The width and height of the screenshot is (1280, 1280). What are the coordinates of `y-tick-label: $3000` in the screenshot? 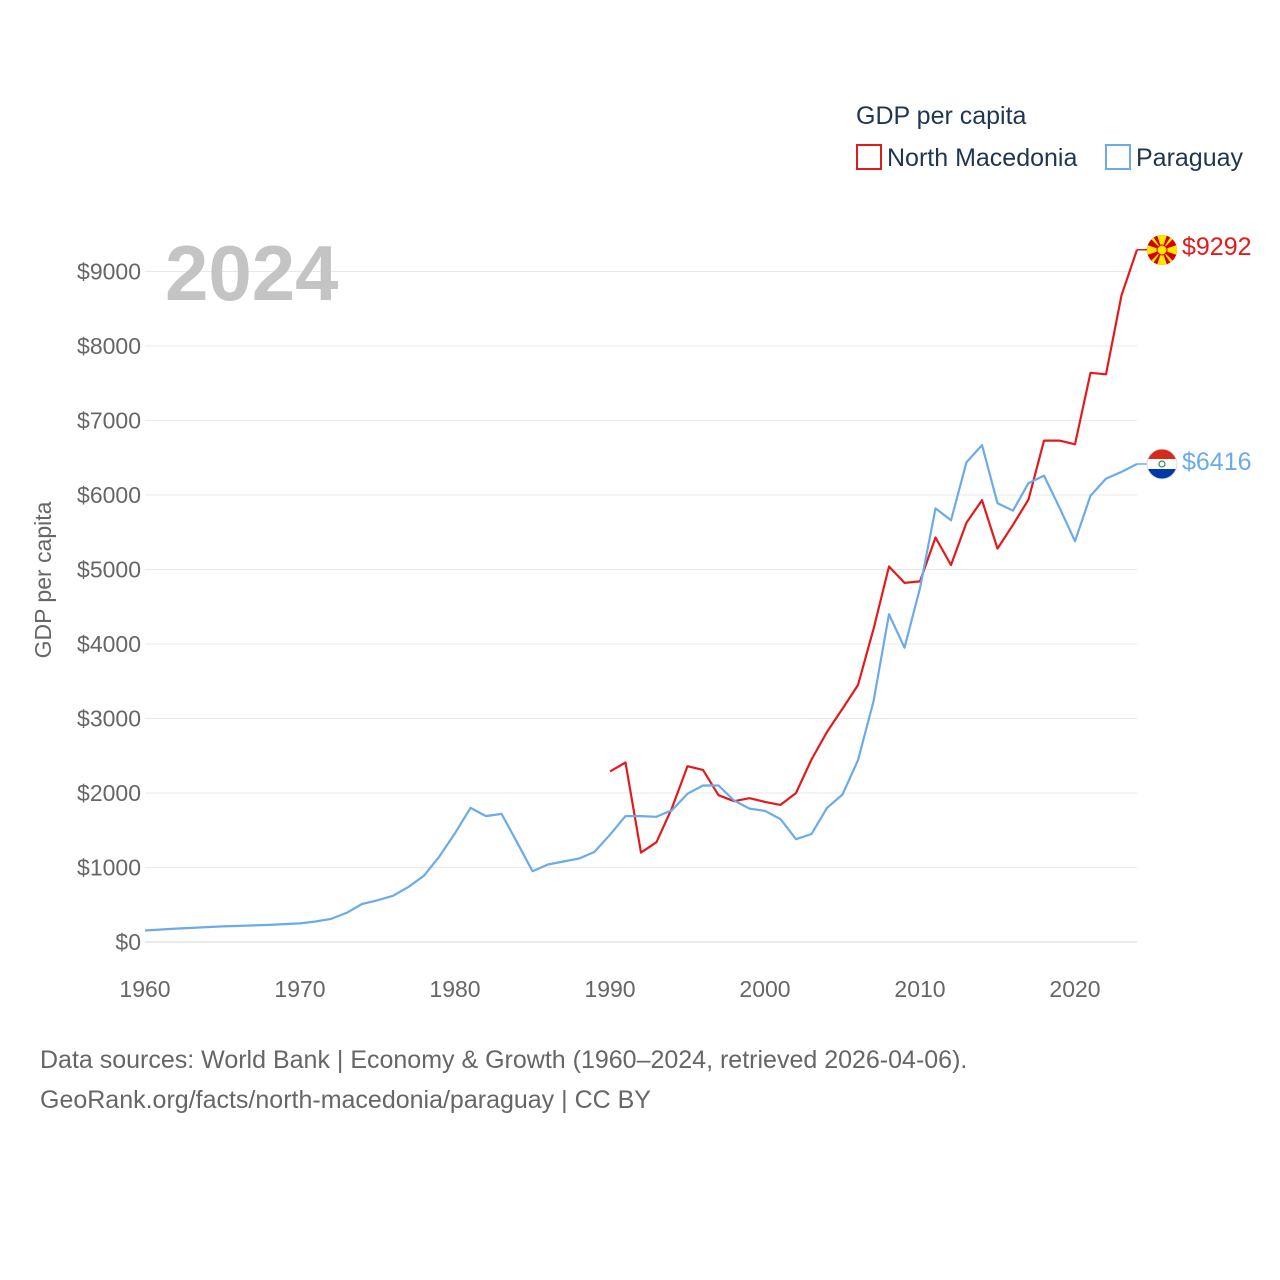 It's located at (109, 719).